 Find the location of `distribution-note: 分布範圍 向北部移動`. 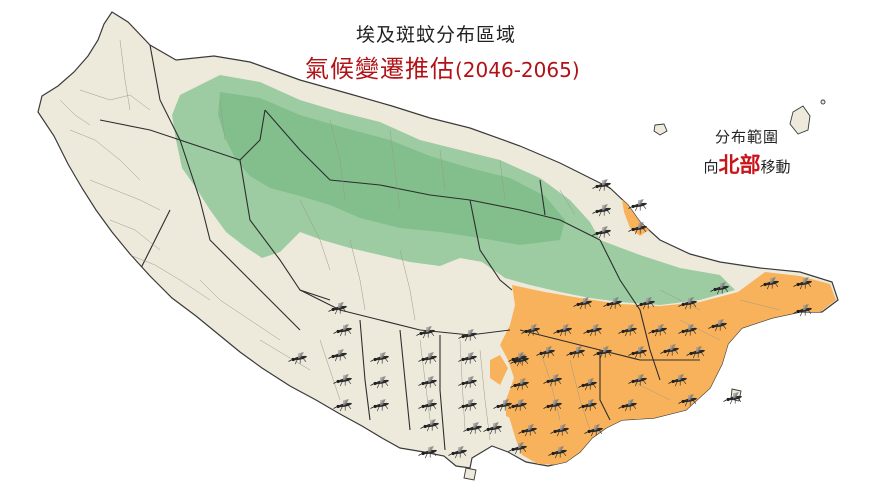

distribution-note: 分布範圍 向北部移動 is located at coordinates (747, 152).